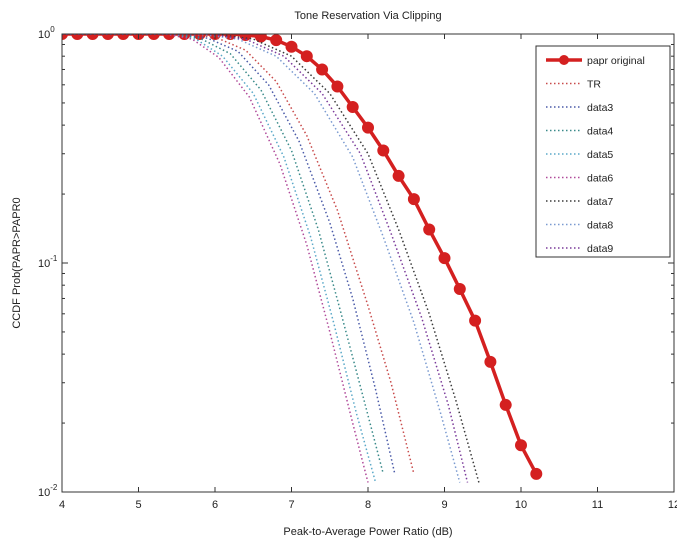 Image resolution: width=677 pixels, height=543 pixels. Describe the element at coordinates (600, 132) in the screenshot. I see `legend-label: data4` at that location.